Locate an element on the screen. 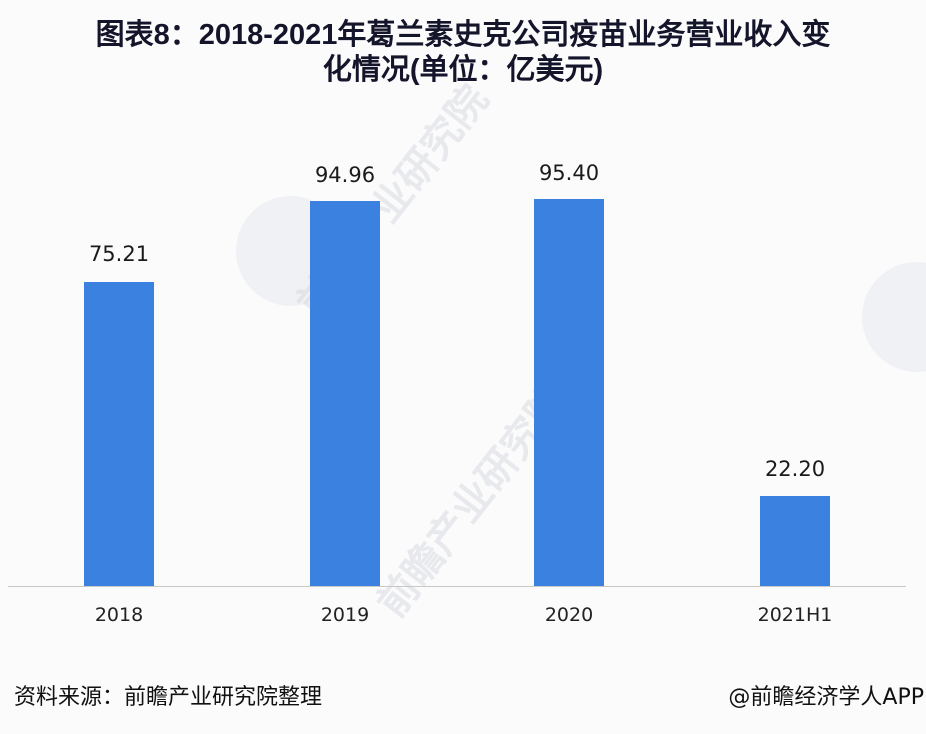 This screenshot has height=734, width=926. bar-value-label: 94.96 is located at coordinates (345, 175).